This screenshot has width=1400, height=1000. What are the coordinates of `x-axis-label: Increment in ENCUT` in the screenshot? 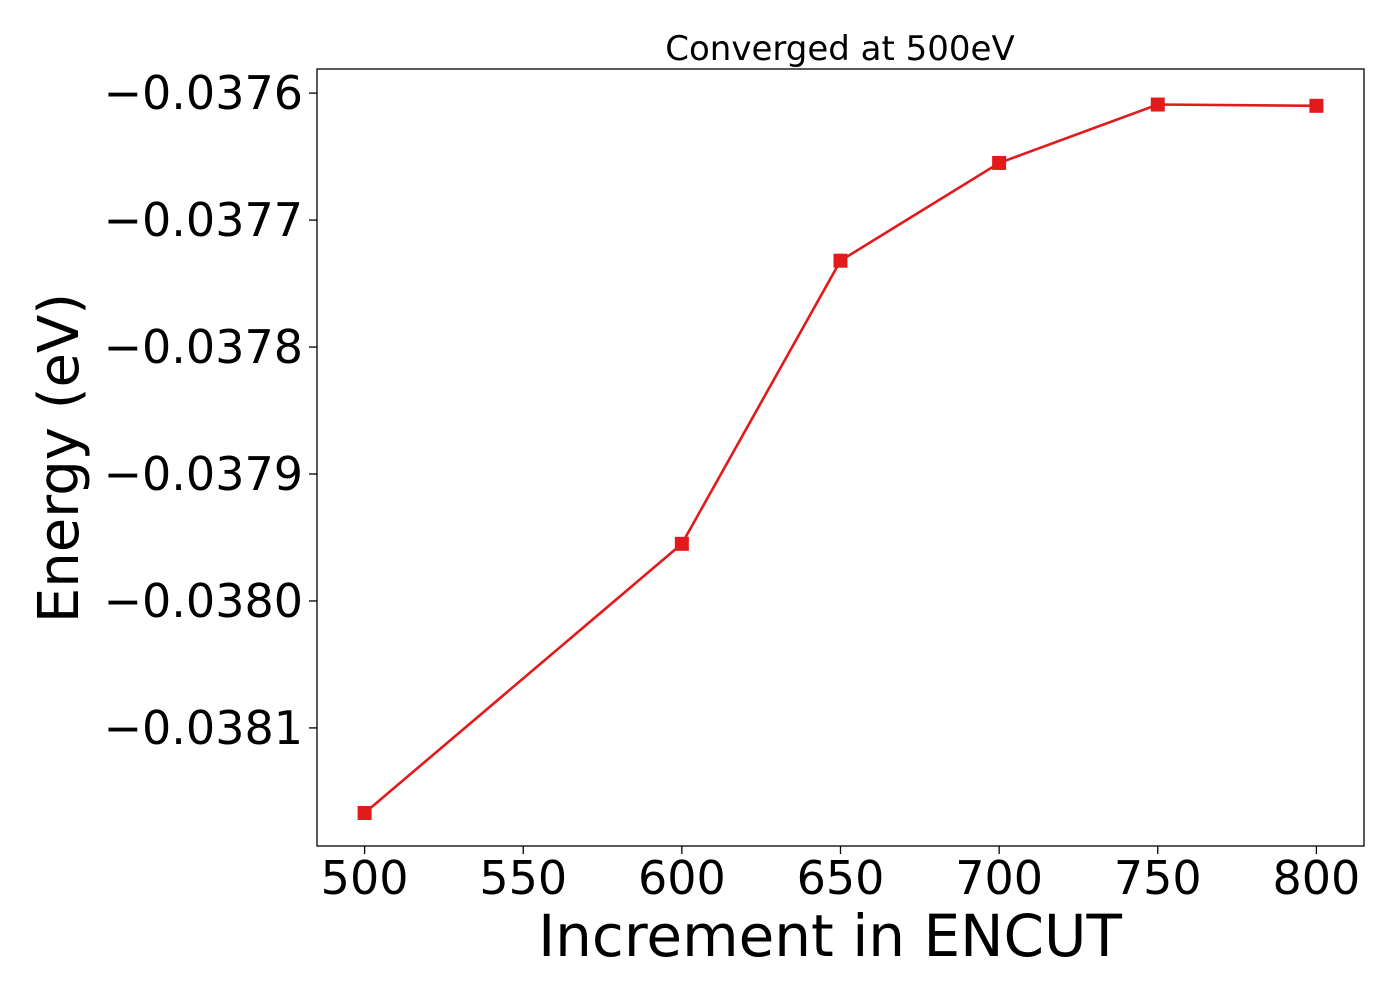 It's located at (830, 936).